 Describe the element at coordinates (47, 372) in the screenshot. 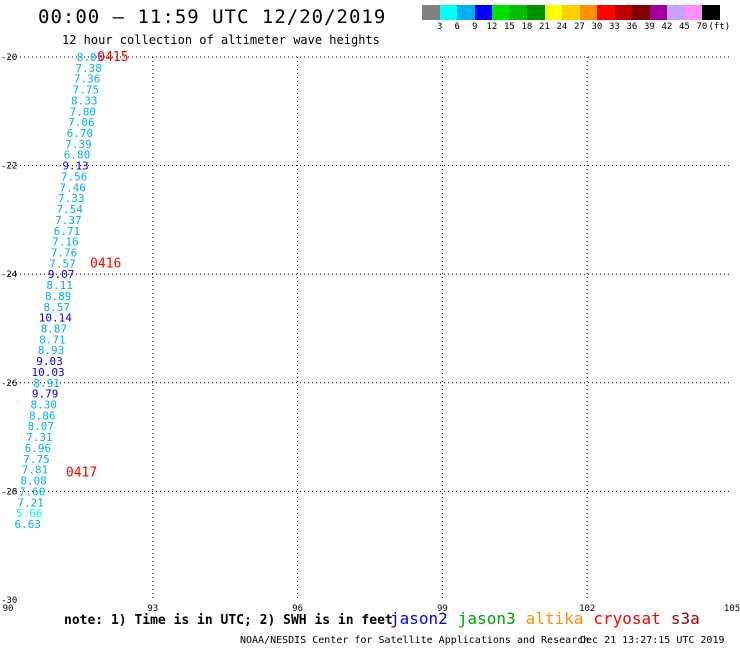

I see `wave-height-value: 10.03` at that location.